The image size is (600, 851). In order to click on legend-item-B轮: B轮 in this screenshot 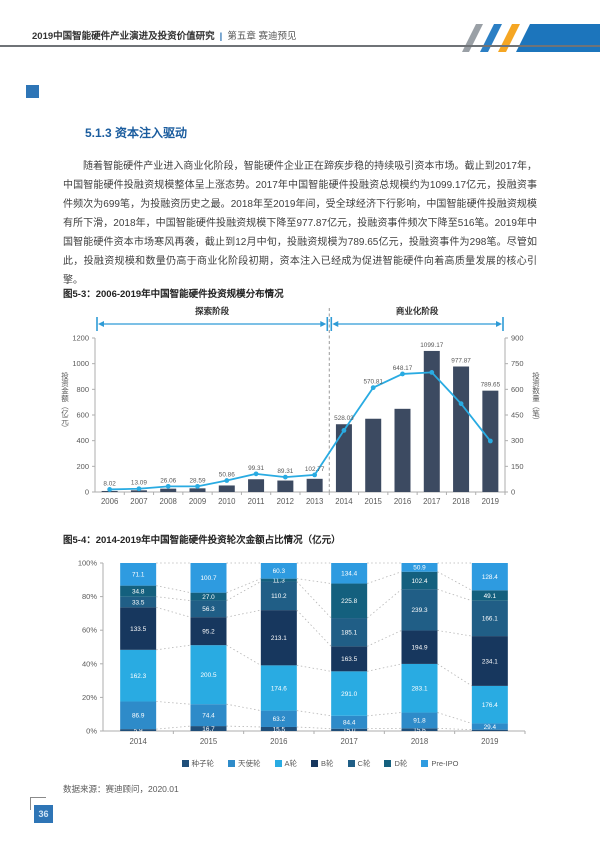, I will do `click(322, 763)`.